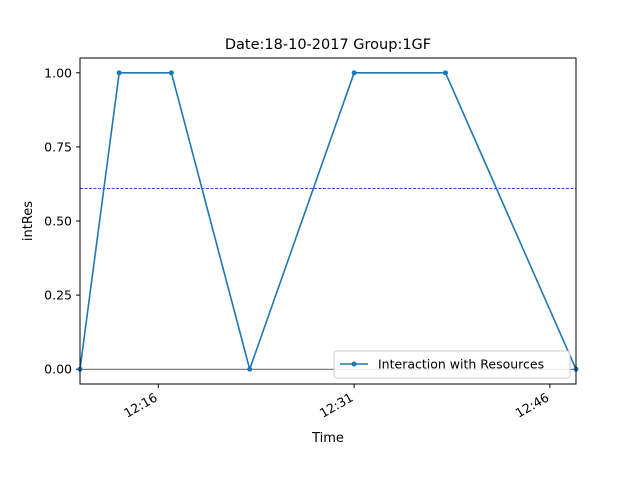 Image resolution: width=640 pixels, height=480 pixels. I want to click on y-tick-label: 0.50, so click(58, 221).